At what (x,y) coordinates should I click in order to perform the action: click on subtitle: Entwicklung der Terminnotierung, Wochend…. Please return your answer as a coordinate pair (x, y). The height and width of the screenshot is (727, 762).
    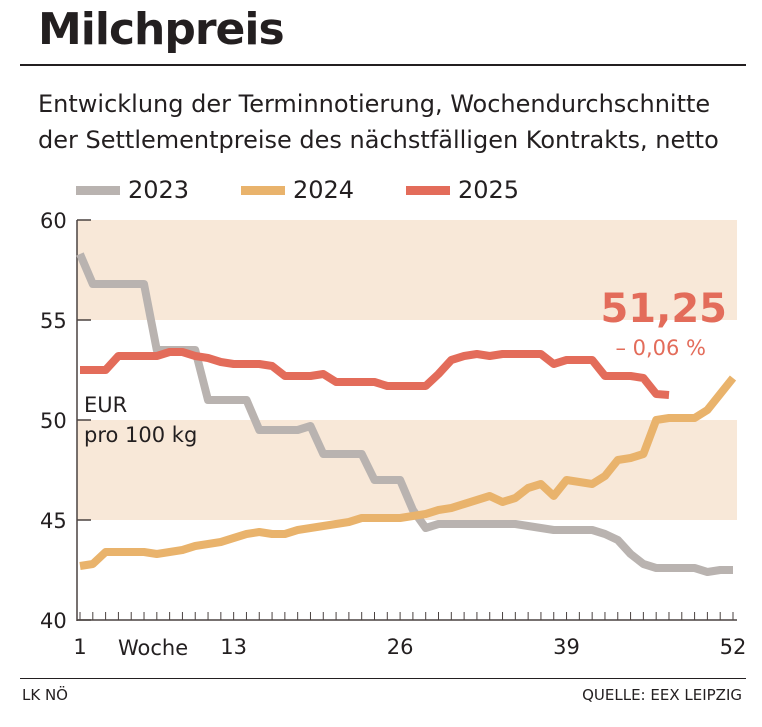
    Looking at the image, I should click on (378, 122).